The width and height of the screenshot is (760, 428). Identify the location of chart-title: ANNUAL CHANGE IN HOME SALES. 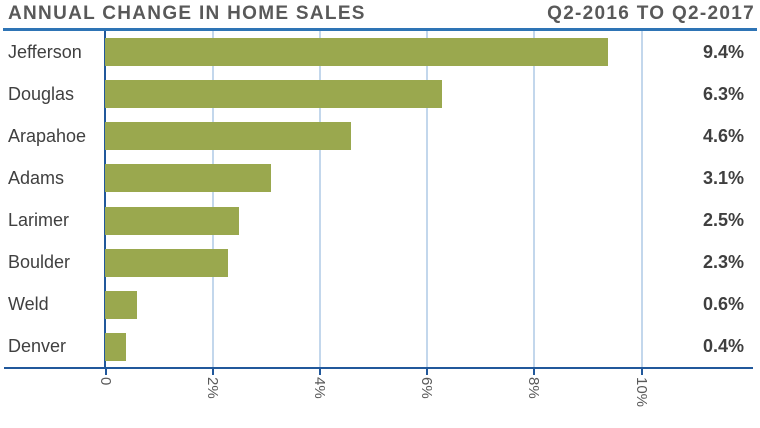
(187, 13).